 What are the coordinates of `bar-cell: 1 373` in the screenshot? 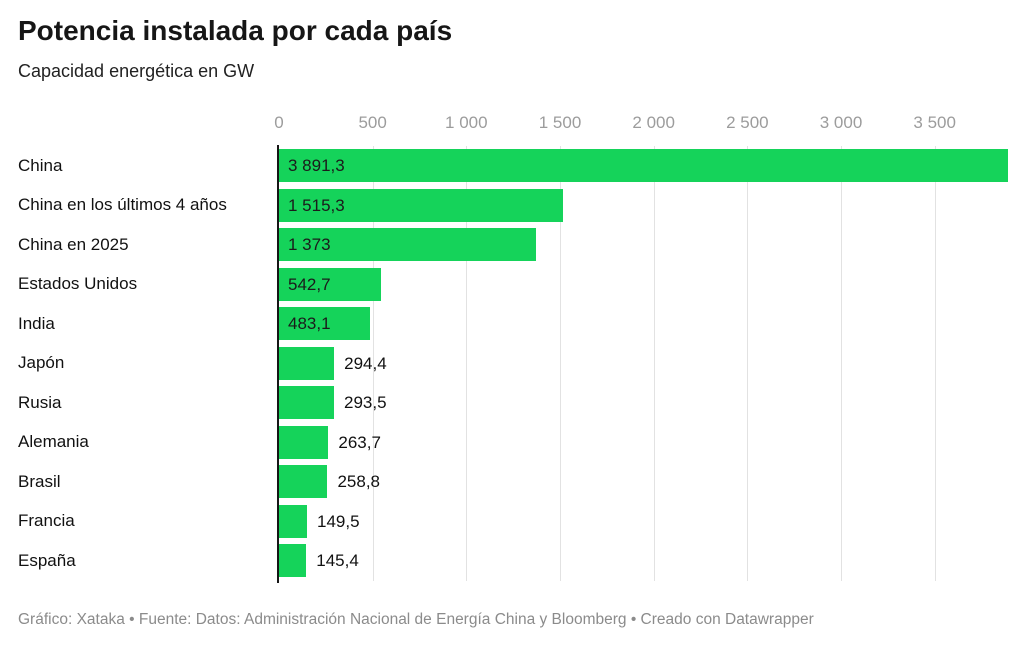 It's located at (643, 245).